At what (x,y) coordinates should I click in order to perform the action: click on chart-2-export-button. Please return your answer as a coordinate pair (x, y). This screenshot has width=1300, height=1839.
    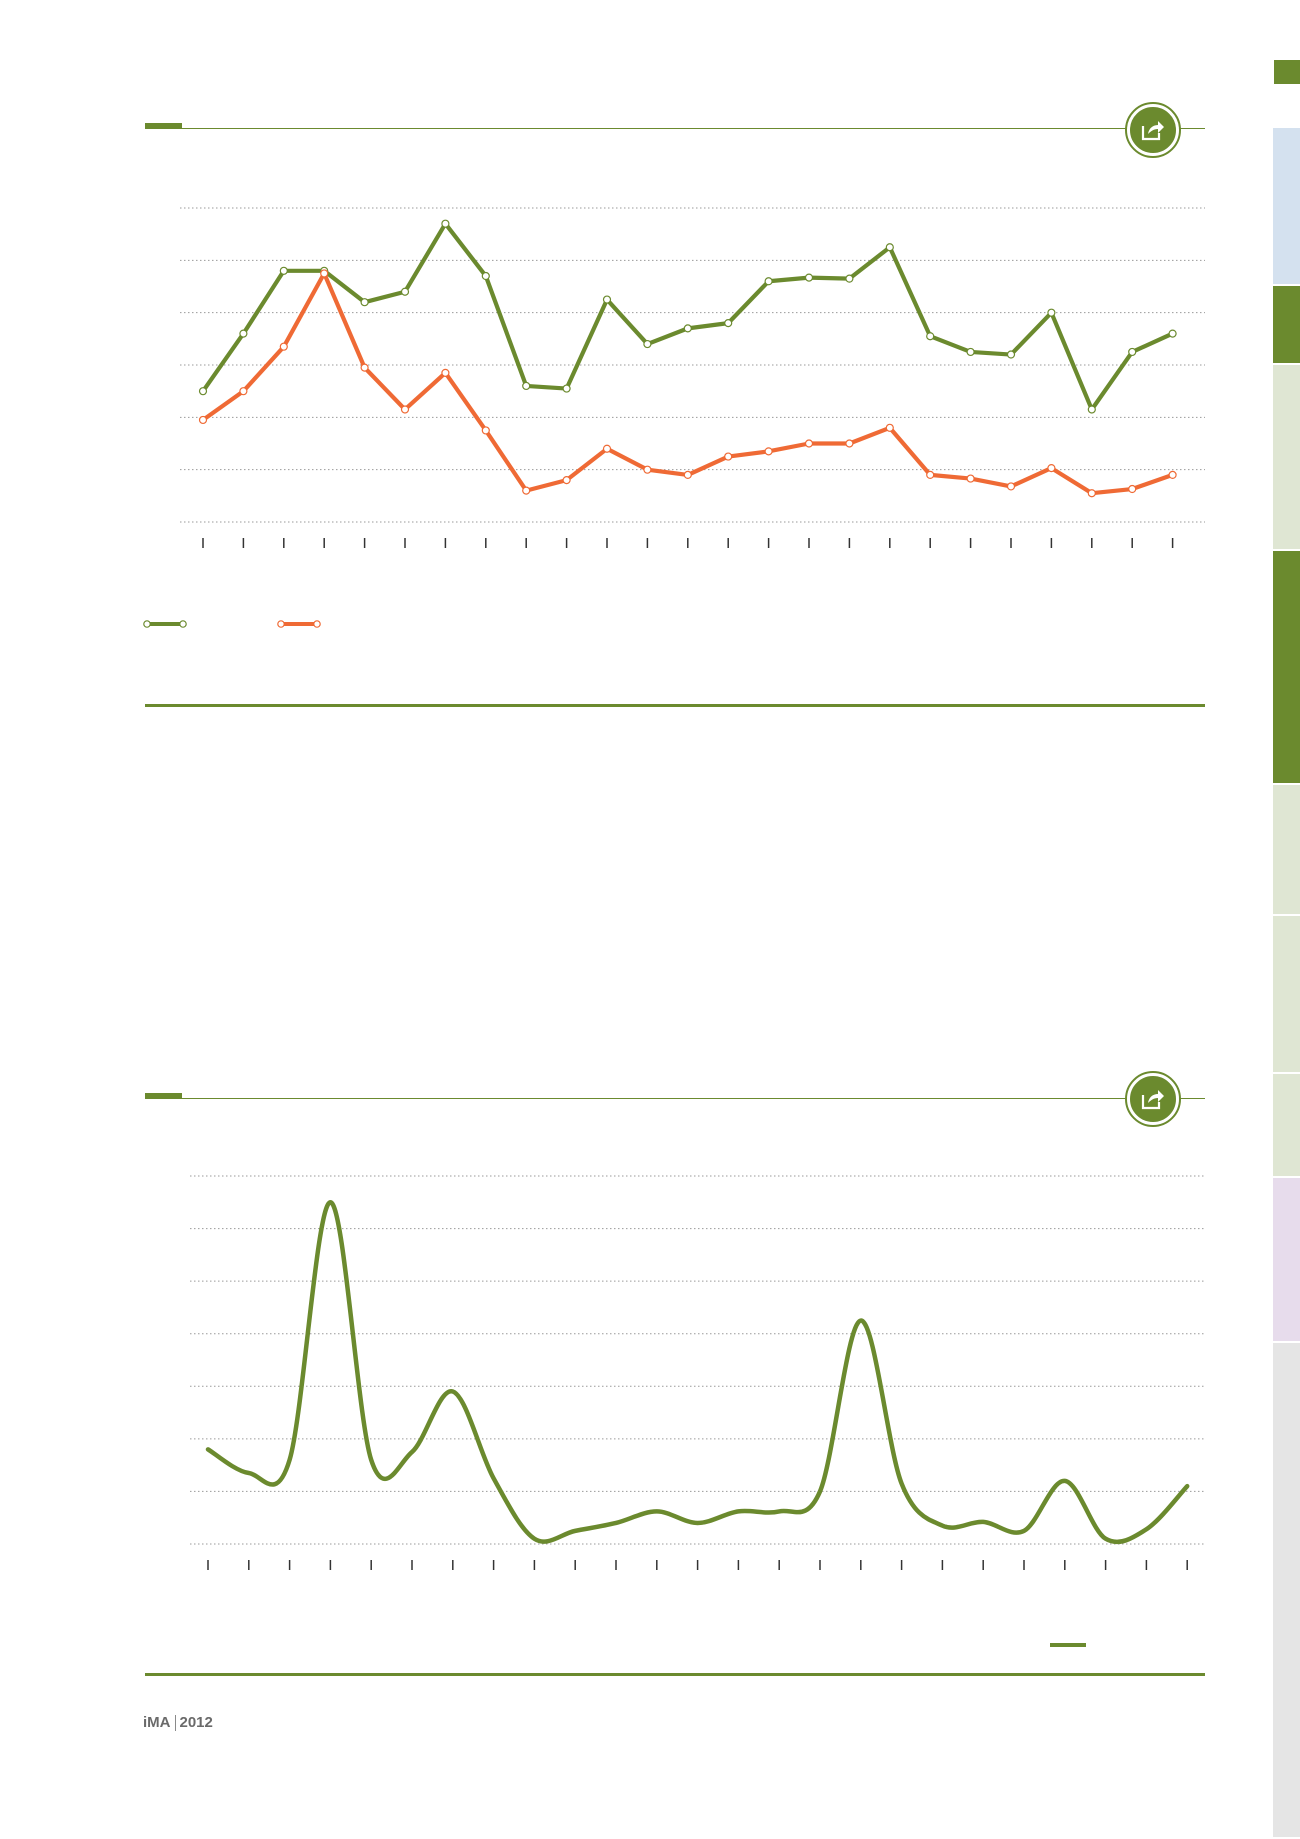
    Looking at the image, I should click on (1153, 1099).